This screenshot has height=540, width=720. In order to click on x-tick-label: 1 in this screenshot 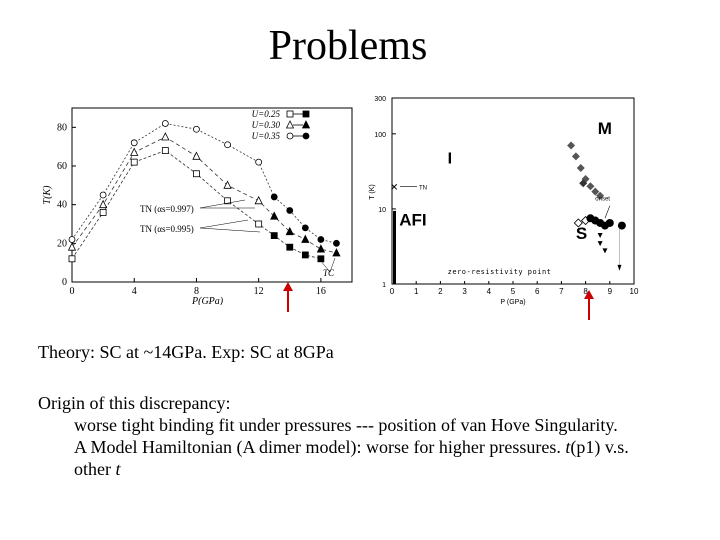, I will do `click(416, 291)`.